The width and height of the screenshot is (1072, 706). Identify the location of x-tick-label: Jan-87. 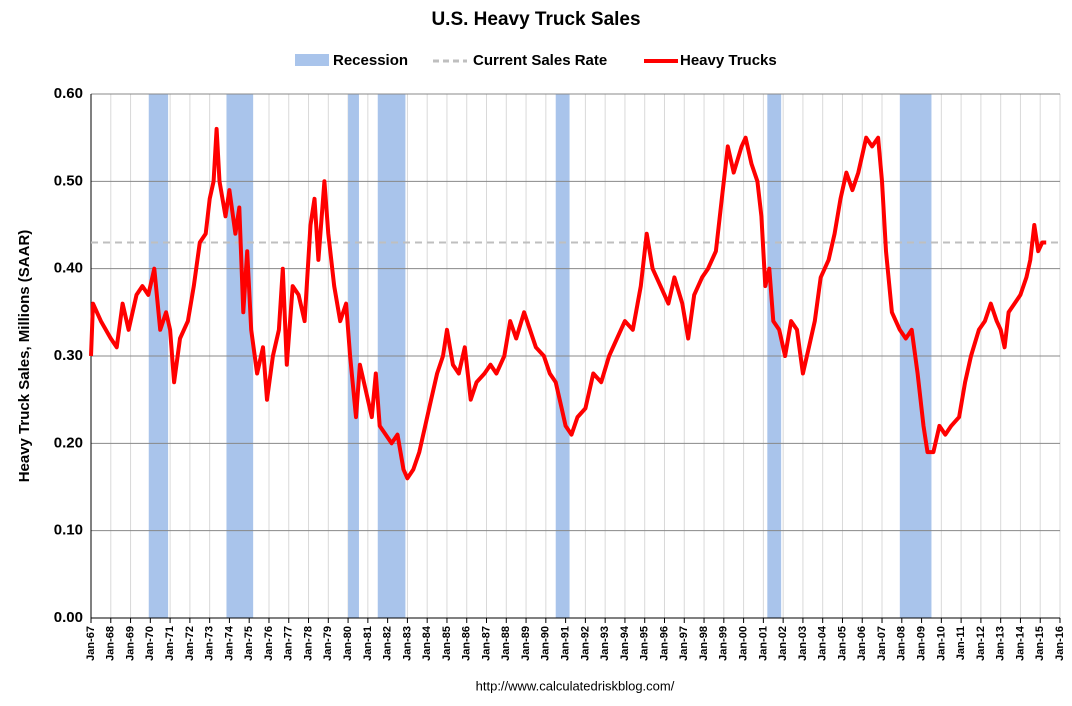
(486, 643).